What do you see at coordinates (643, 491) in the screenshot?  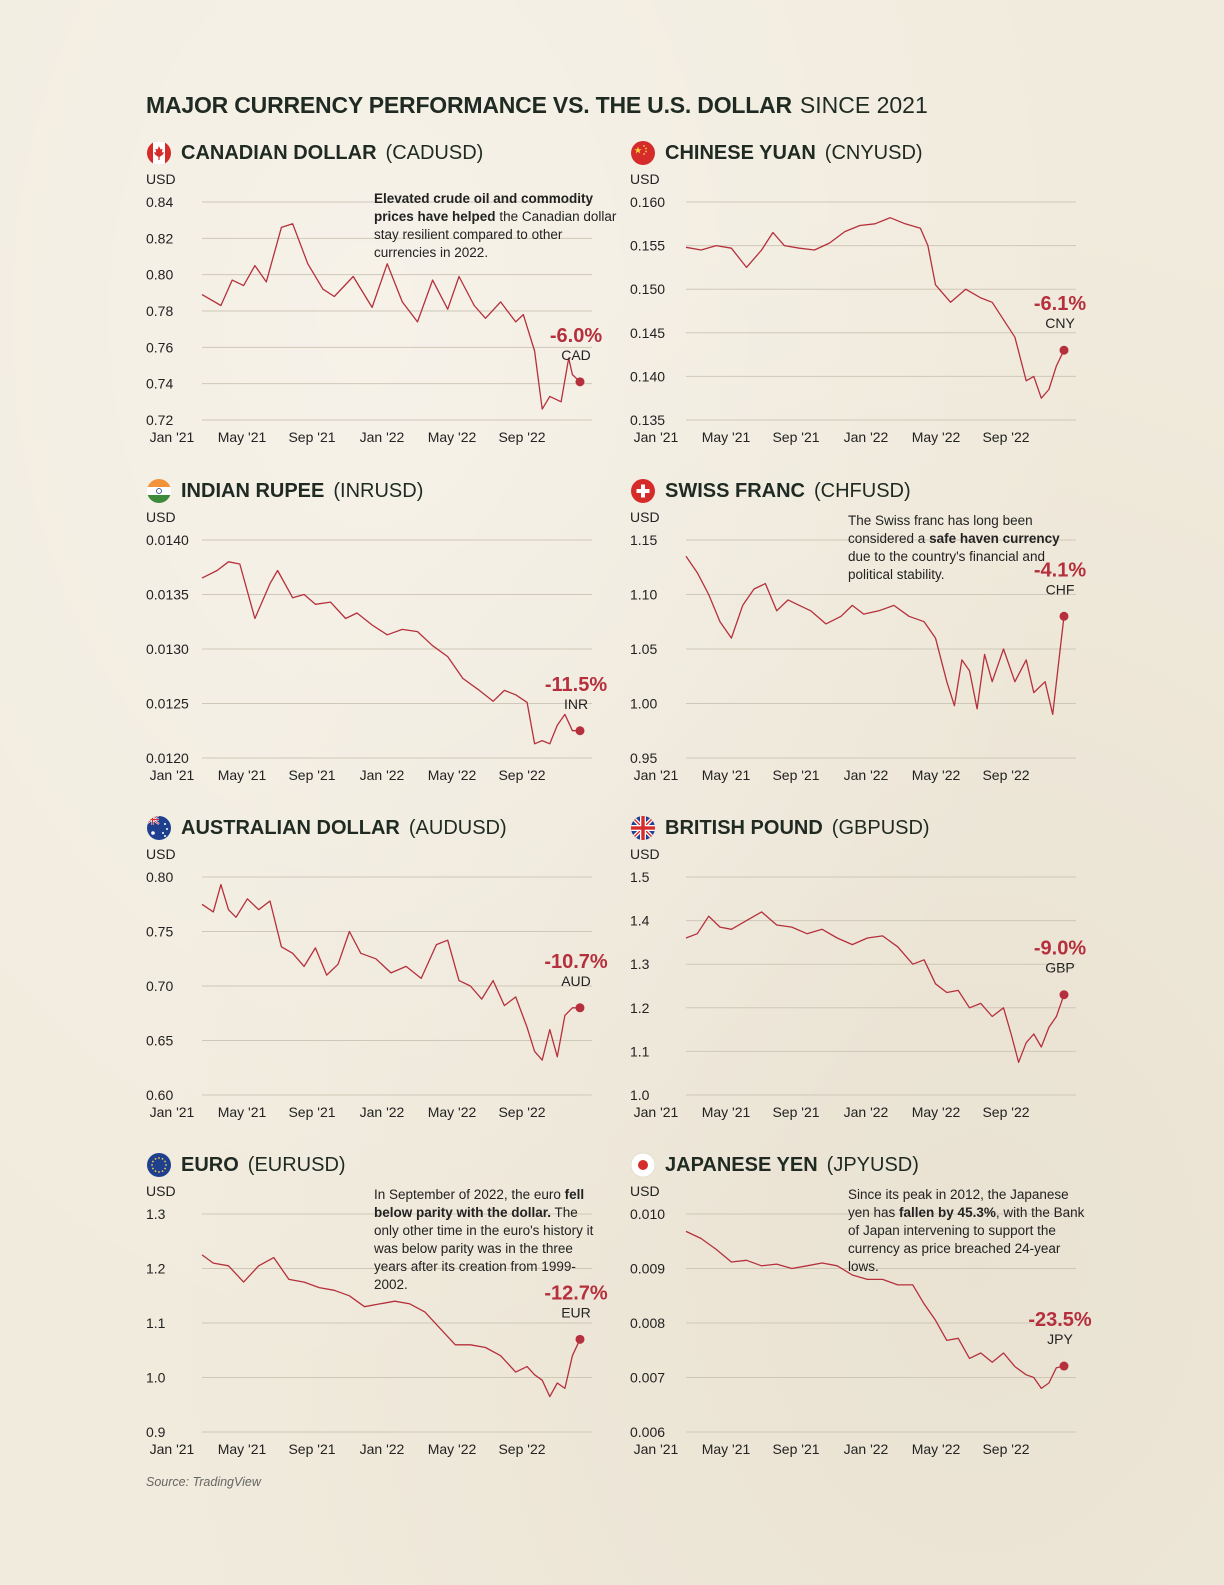 I see `switzerland-flag-icon` at bounding box center [643, 491].